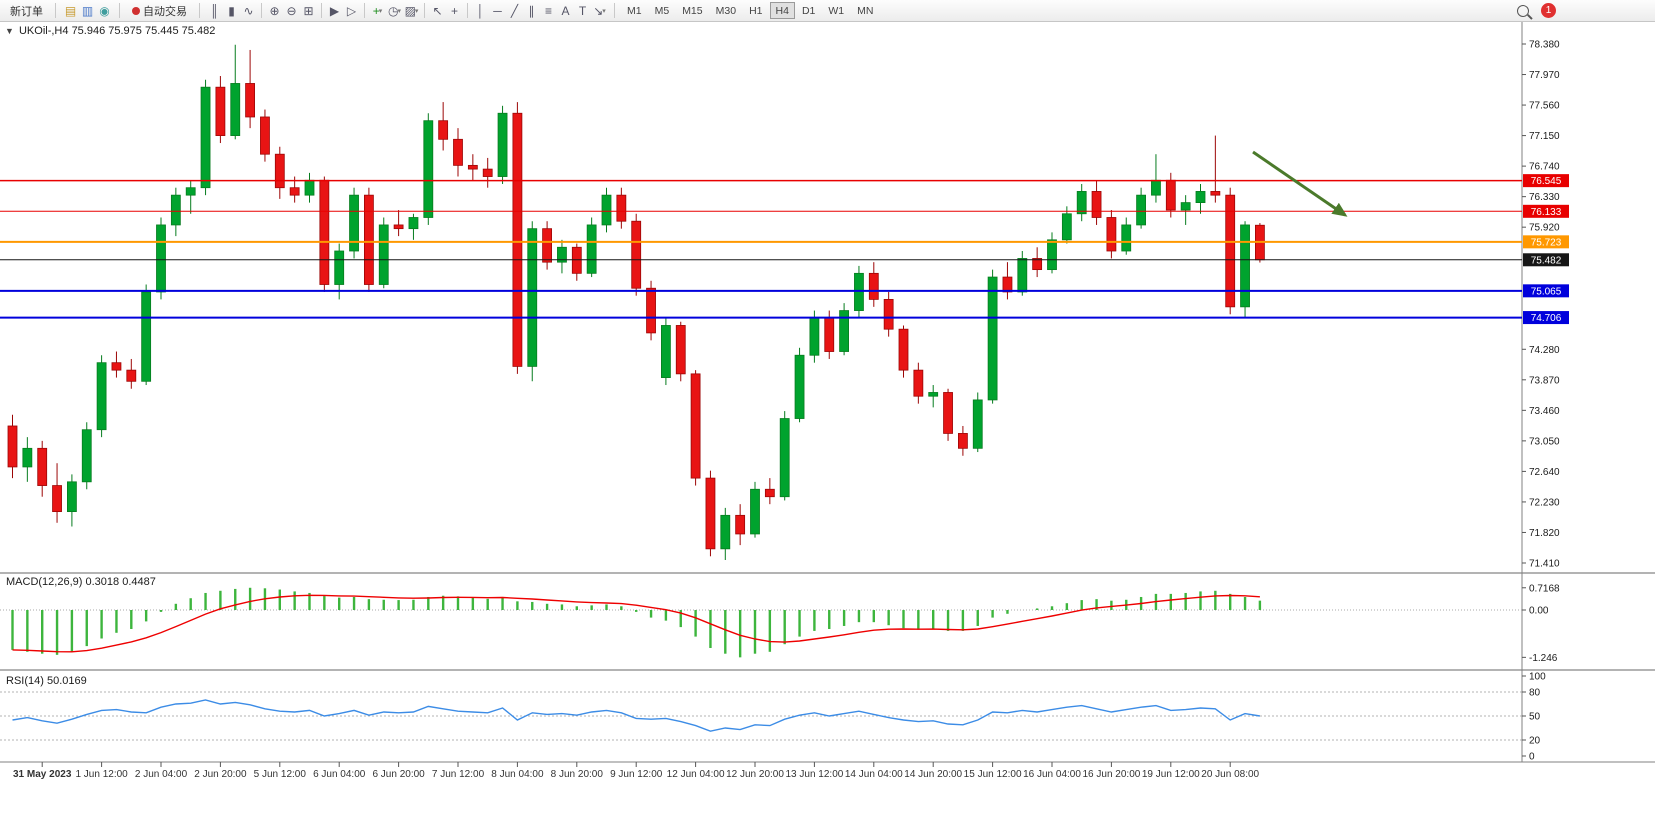 The image size is (1655, 827). Describe the element at coordinates (814, 774) in the screenshot. I see `svg-text: 13 Jun 12:00` at that location.